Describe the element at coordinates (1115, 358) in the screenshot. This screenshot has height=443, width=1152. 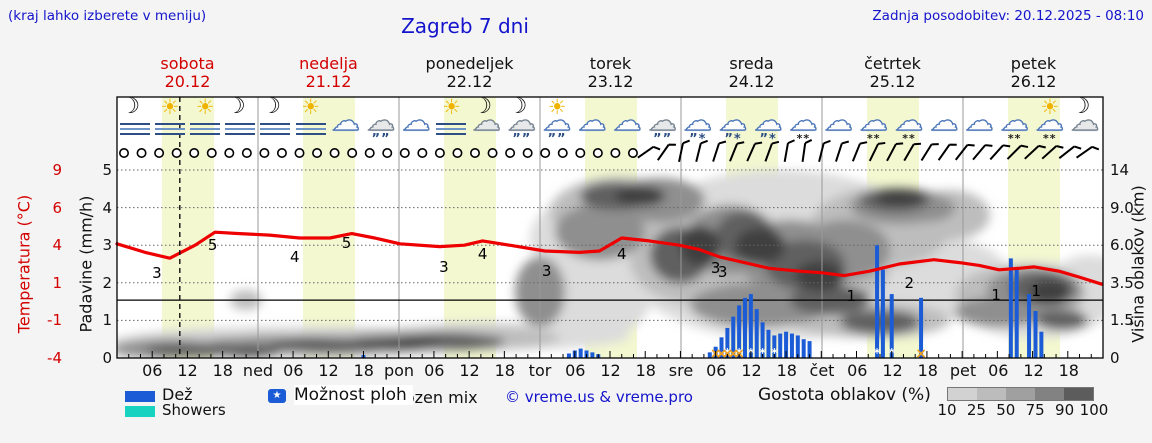
I see `cloud-height-tick: 0` at that location.